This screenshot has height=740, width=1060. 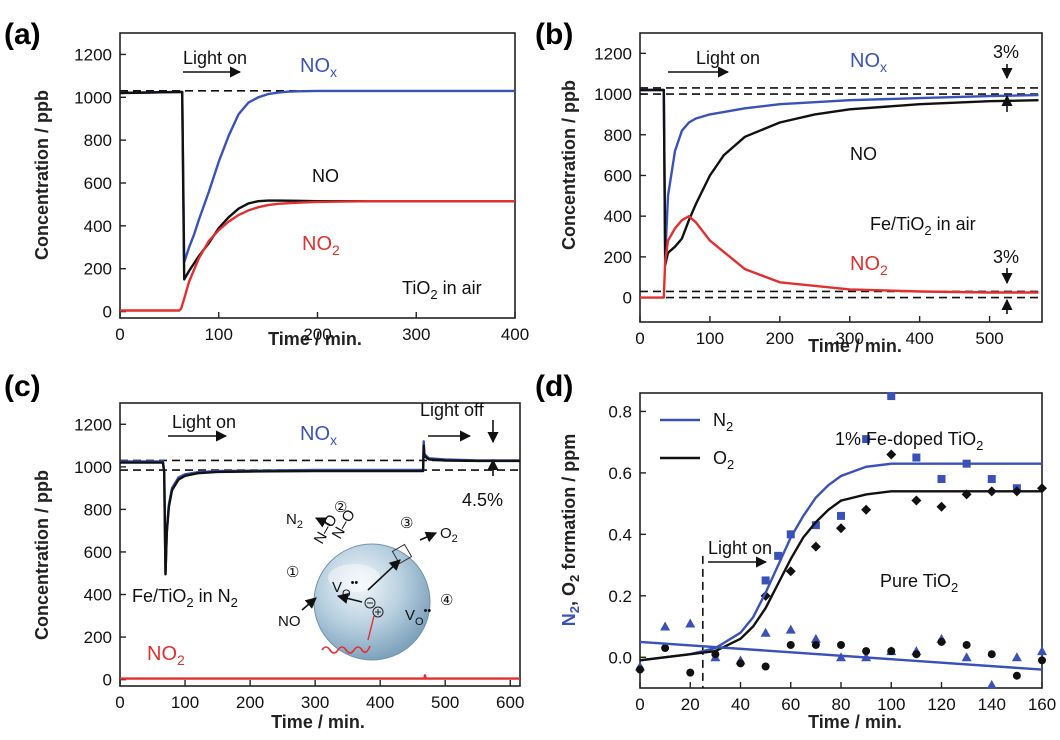 I want to click on panel-b-frame, so click(x=841, y=177).